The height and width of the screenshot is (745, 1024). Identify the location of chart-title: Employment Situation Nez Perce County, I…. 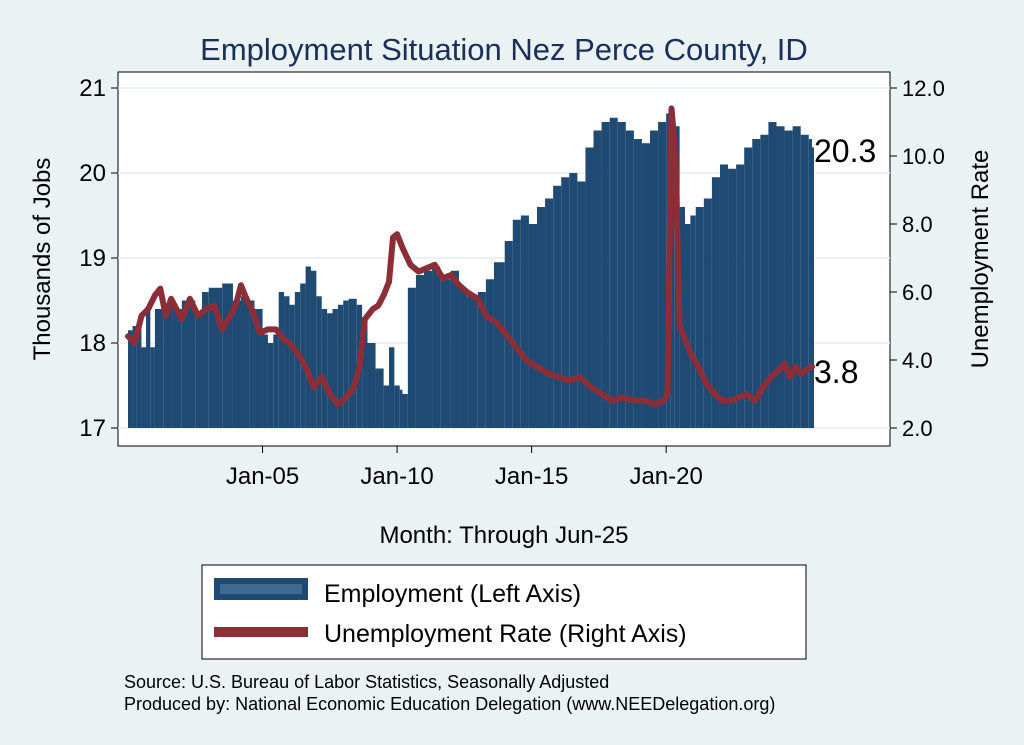
(504, 49).